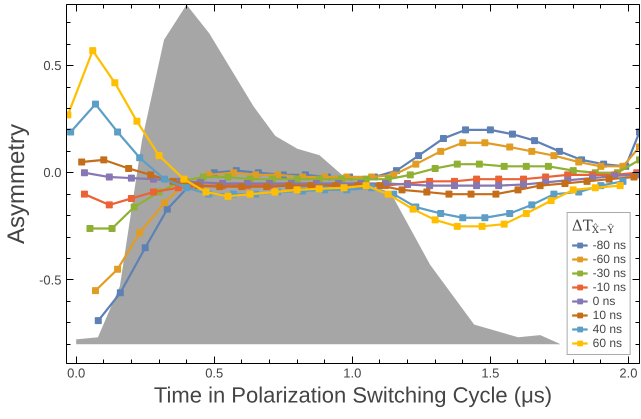 The width and height of the screenshot is (641, 419). What do you see at coordinates (52, 172) in the screenshot?
I see `y-tick-label: 0.0` at bounding box center [52, 172].